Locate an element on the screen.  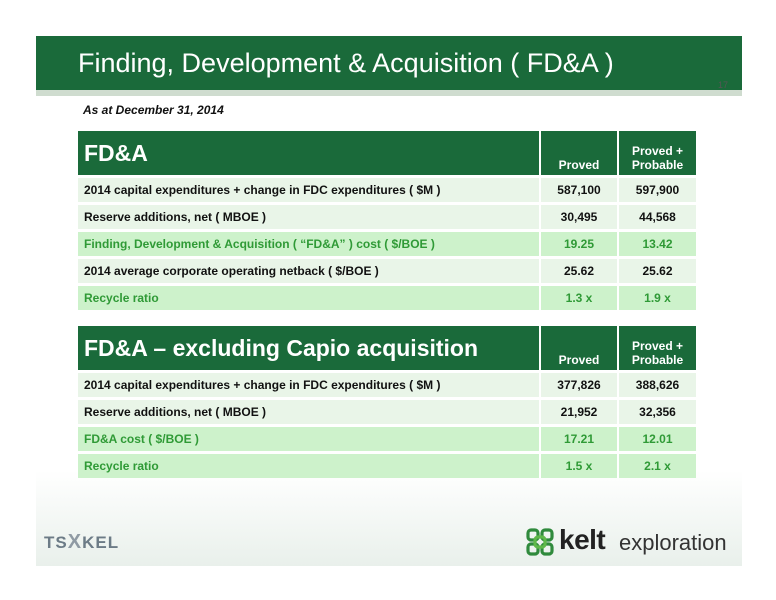
proved-value: 19.25 is located at coordinates (579, 243).